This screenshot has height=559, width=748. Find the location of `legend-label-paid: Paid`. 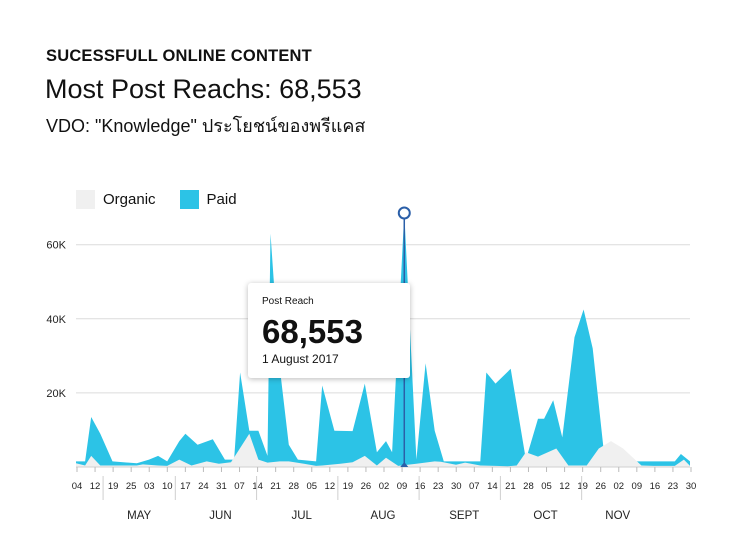

legend-label-paid: Paid is located at coordinates (221, 199).